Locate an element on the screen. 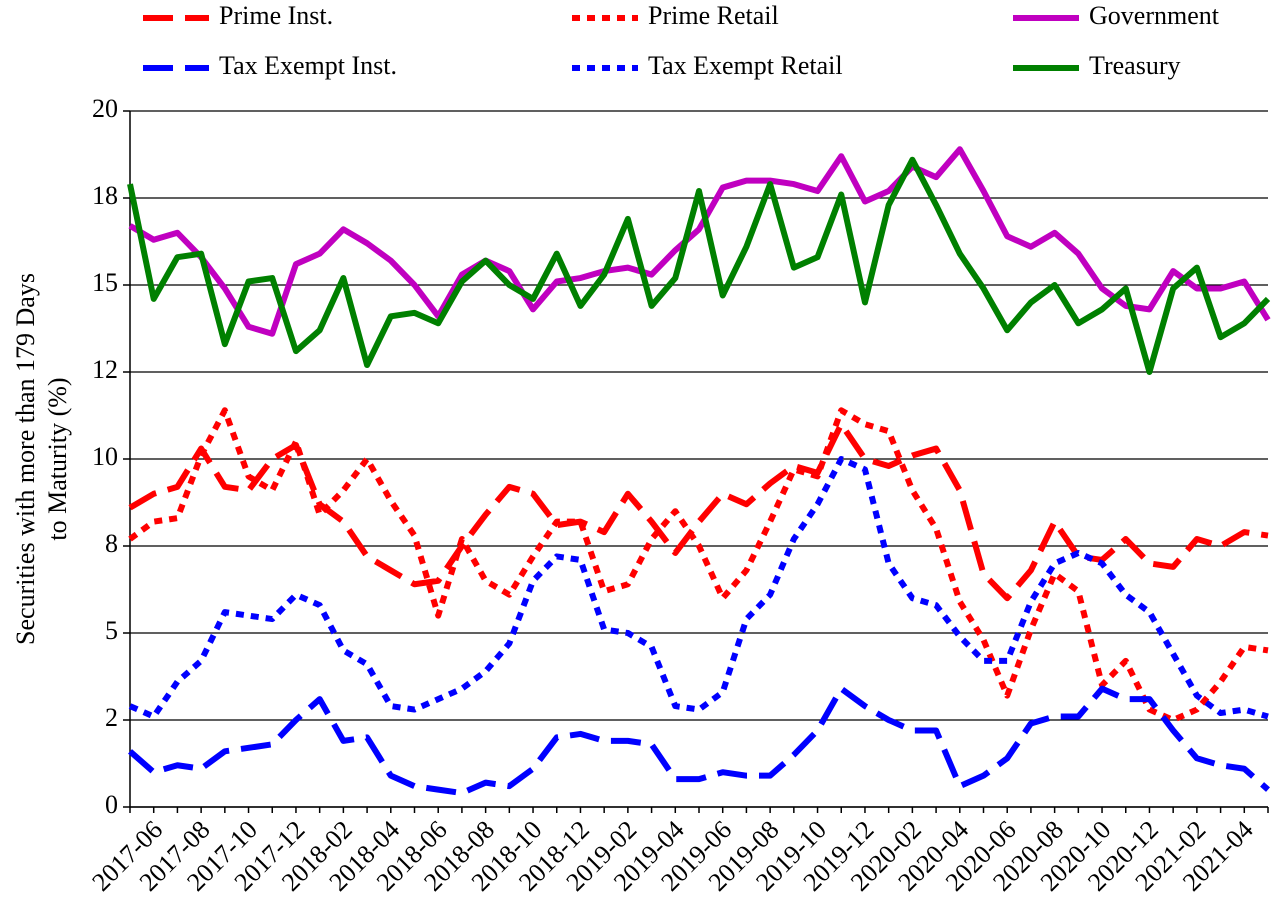 This screenshot has height=914, width=1275. y-axis-label-line: to Maturity (%) is located at coordinates (57, 458).